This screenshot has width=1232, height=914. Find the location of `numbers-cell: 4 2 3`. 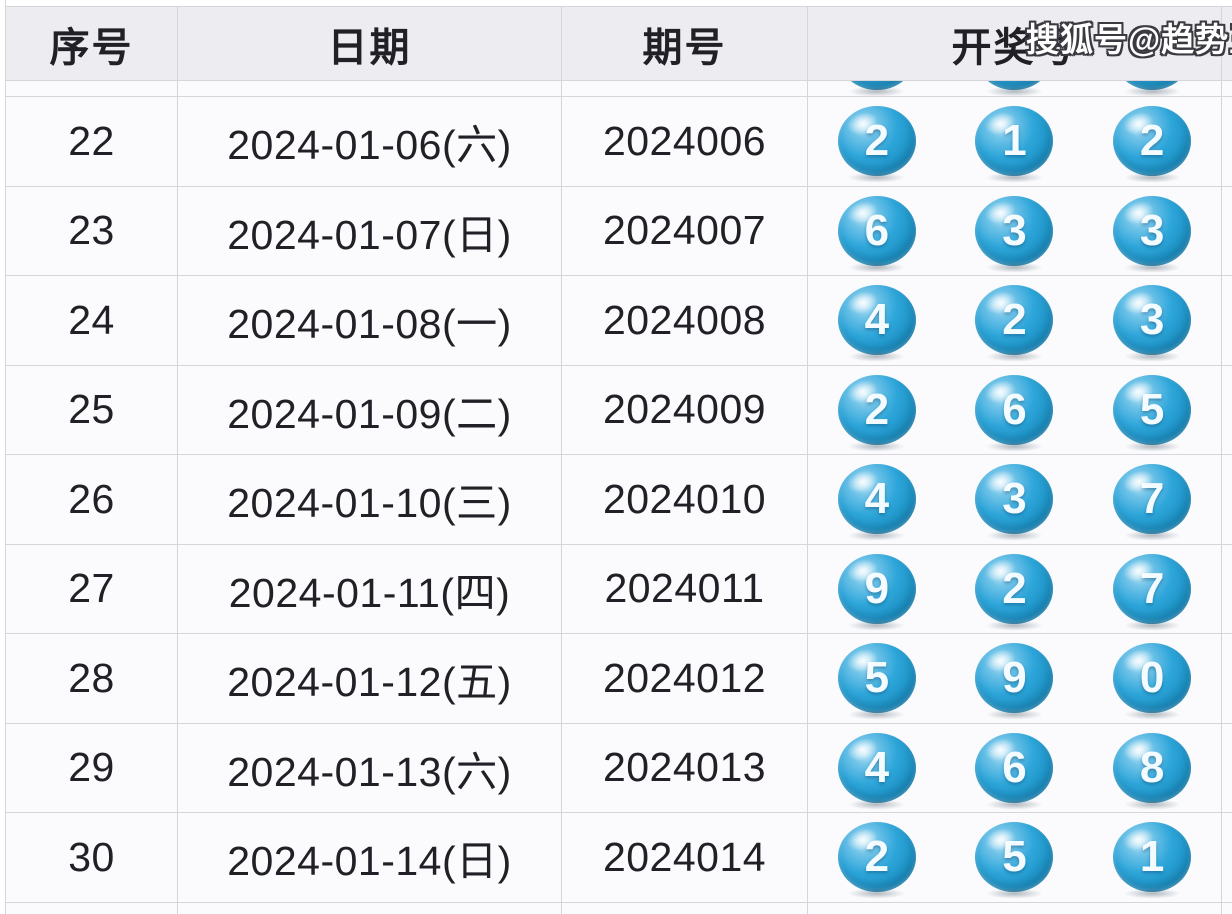

numbers-cell: 4 2 3 is located at coordinates (1015, 320).